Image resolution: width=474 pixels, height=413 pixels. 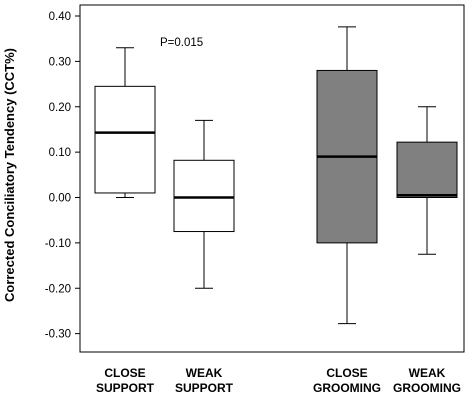 What do you see at coordinates (58, 335) in the screenshot?
I see `y-tick-label: -0.30` at bounding box center [58, 335].